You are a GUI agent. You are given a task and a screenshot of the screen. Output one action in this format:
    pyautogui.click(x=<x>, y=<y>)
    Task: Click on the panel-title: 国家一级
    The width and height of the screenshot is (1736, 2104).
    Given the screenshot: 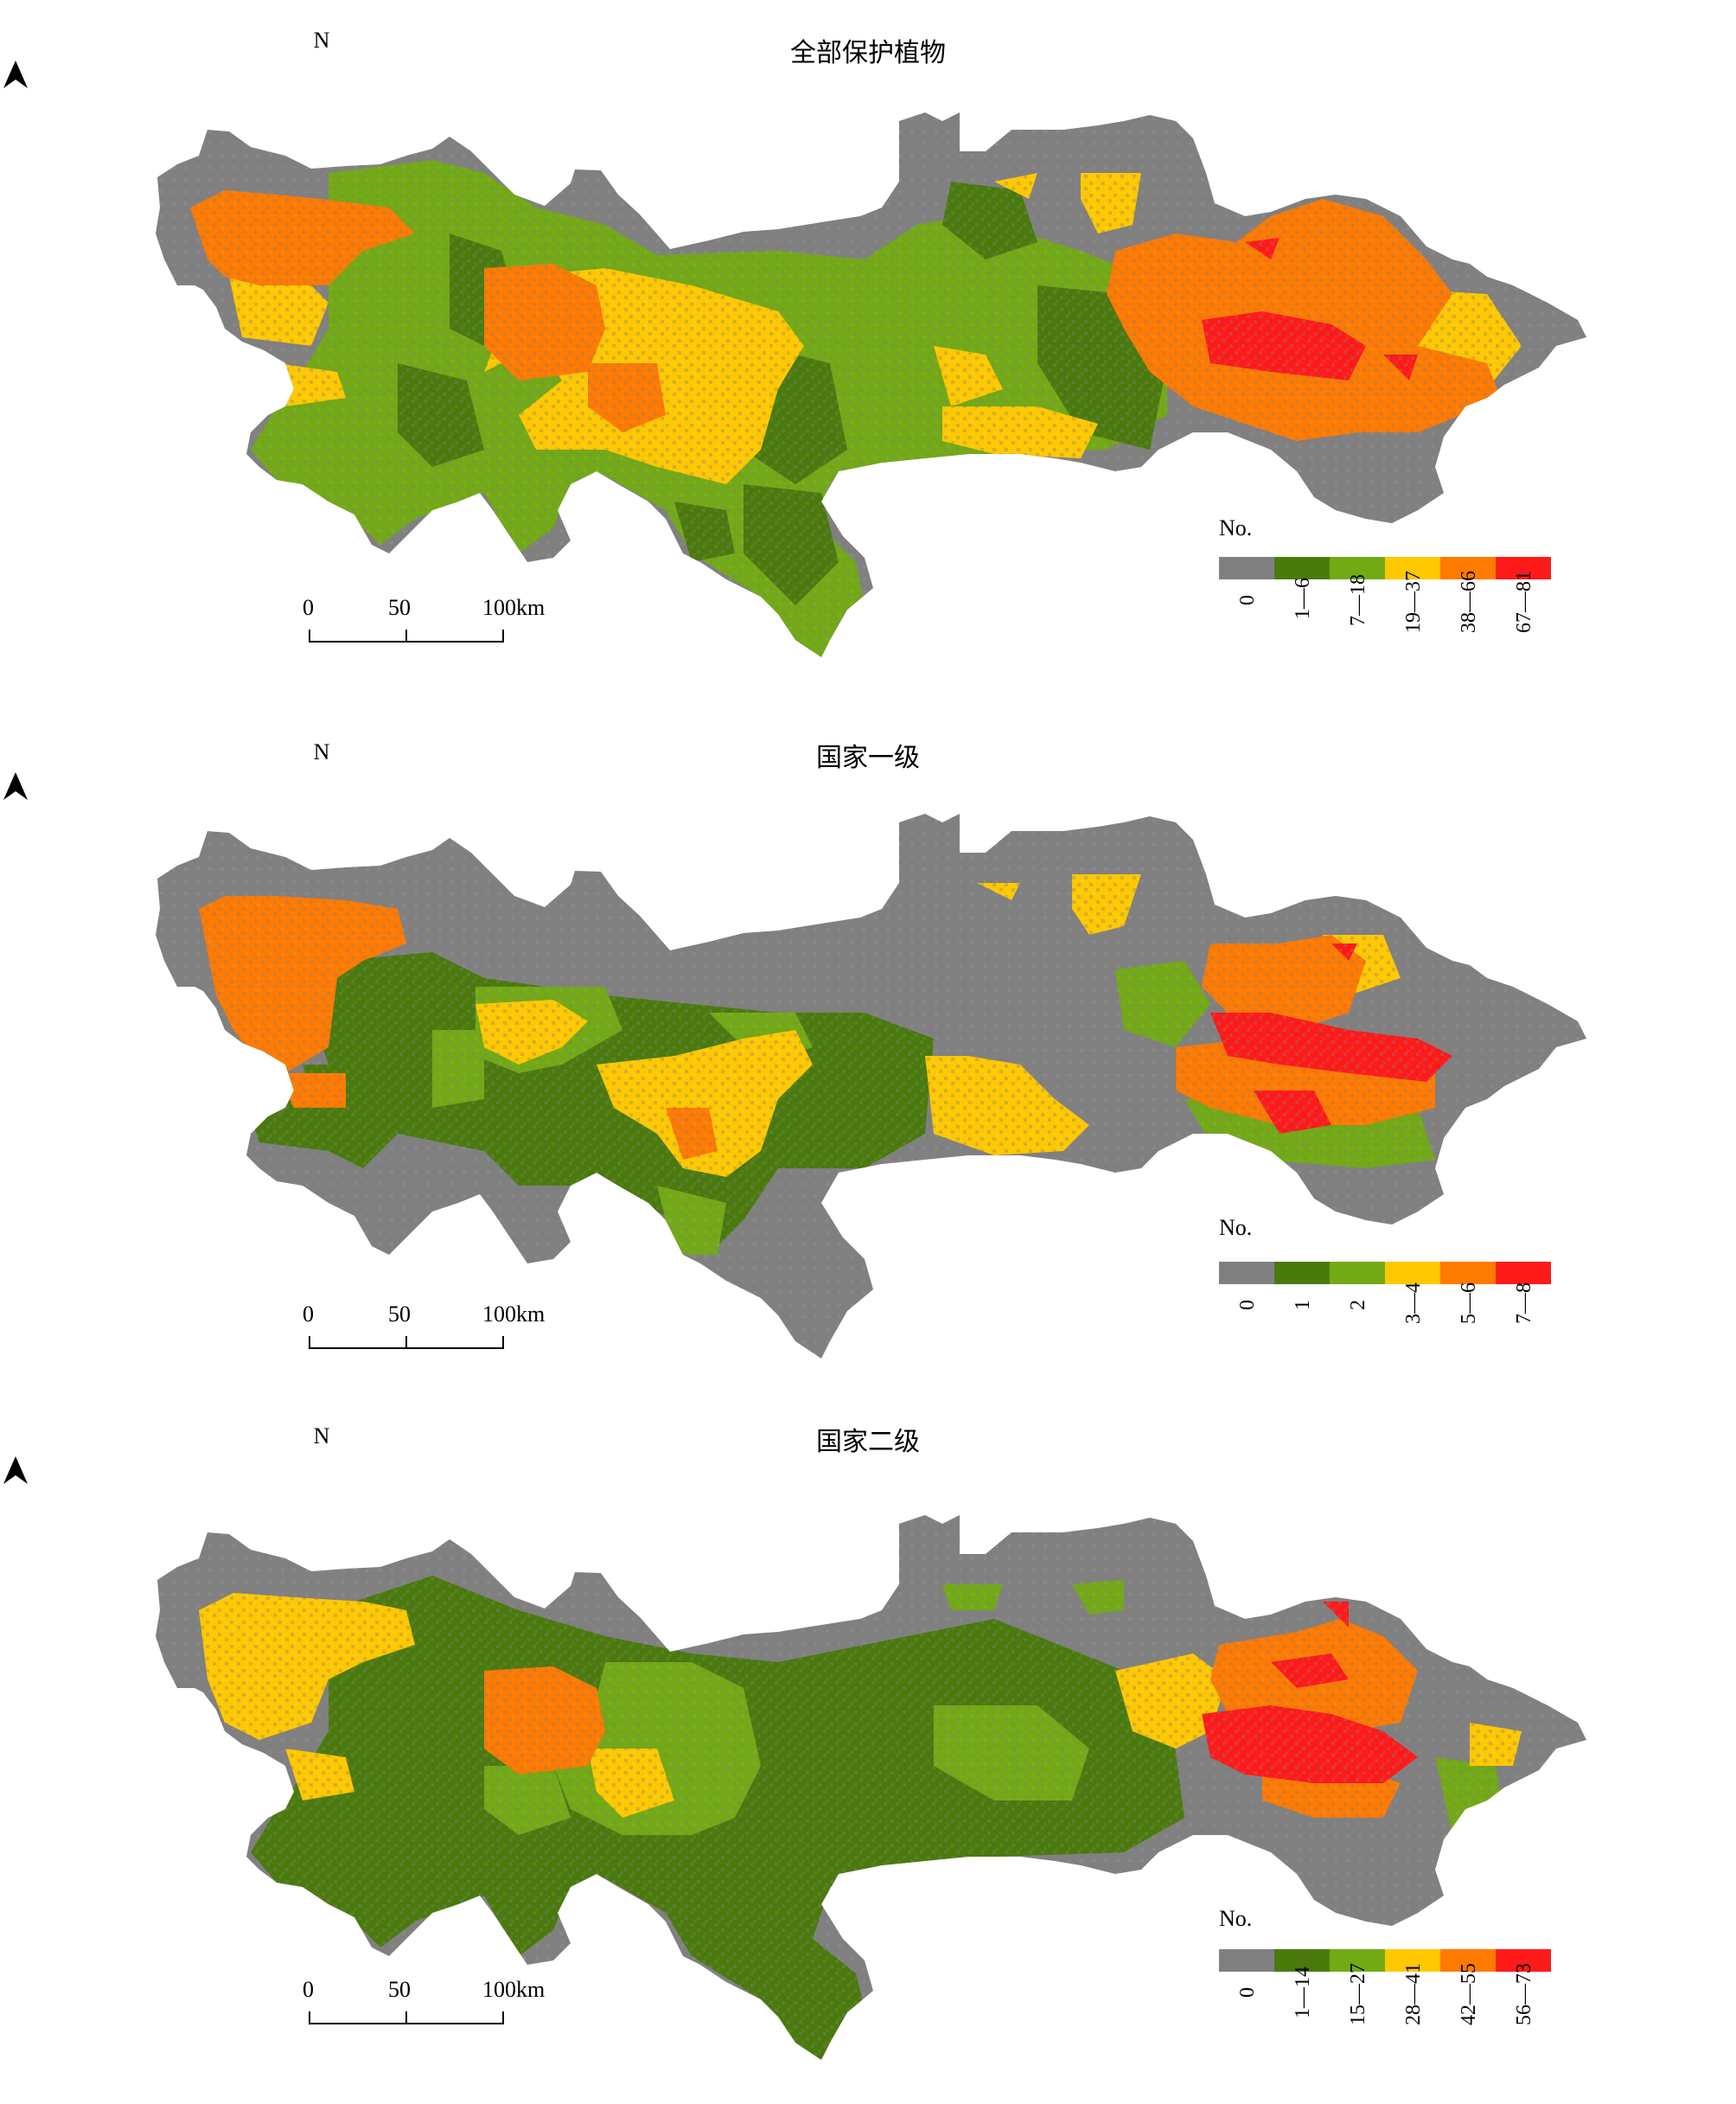 What is the action you would take?
    pyautogui.click(x=868, y=758)
    